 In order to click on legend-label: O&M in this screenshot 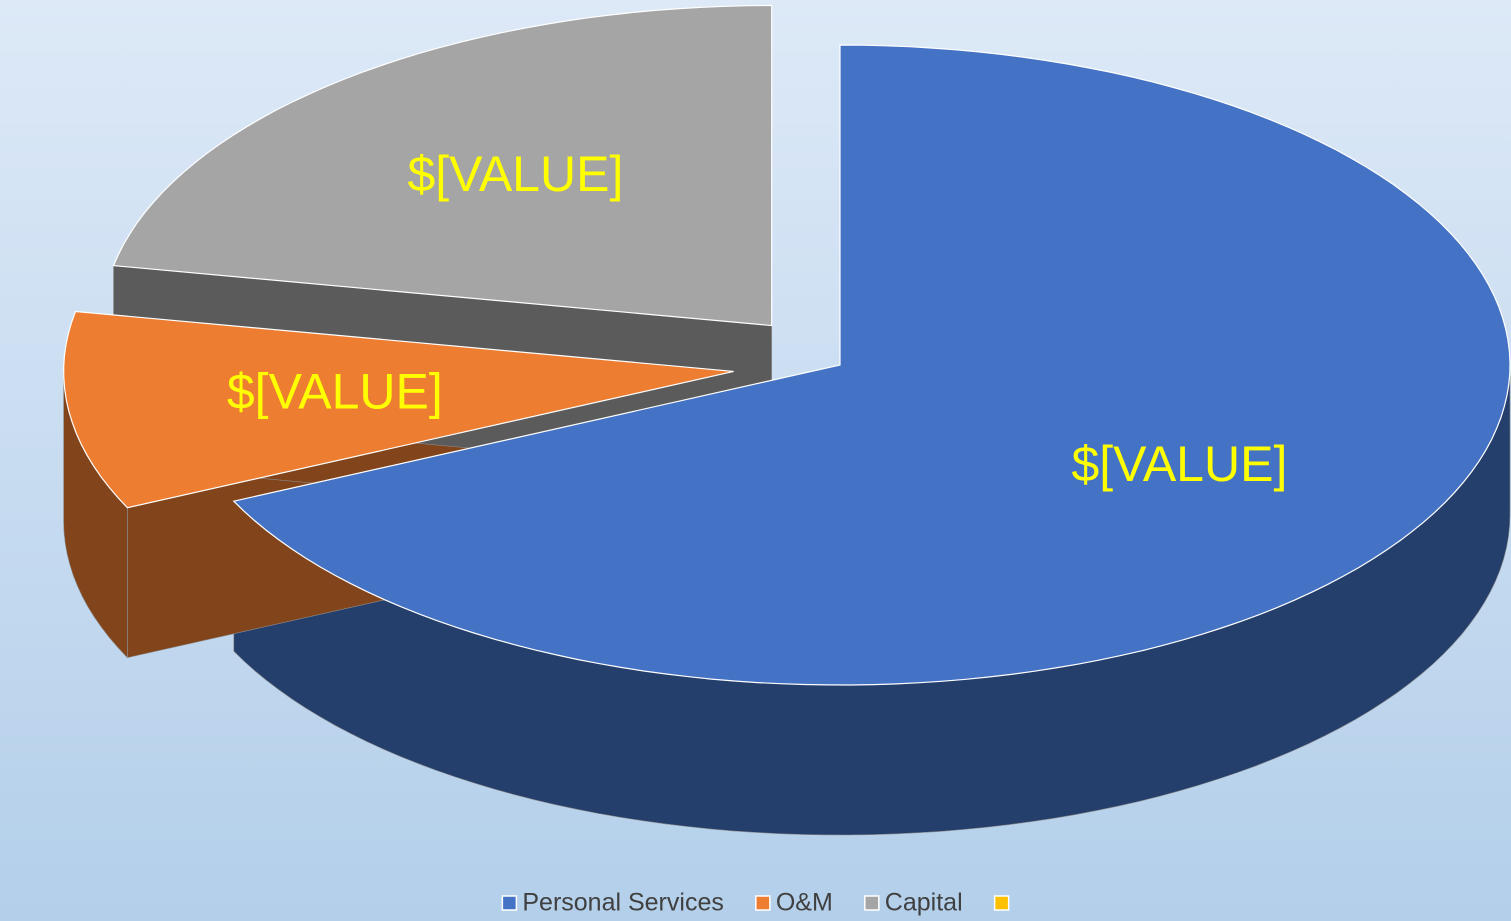, I will do `click(804, 903)`.